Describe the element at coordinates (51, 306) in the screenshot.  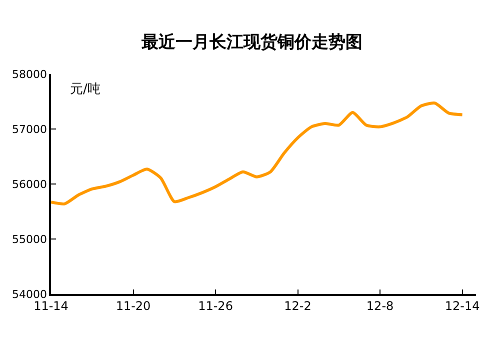
I see `x-tick-label: 11-14` at that location.